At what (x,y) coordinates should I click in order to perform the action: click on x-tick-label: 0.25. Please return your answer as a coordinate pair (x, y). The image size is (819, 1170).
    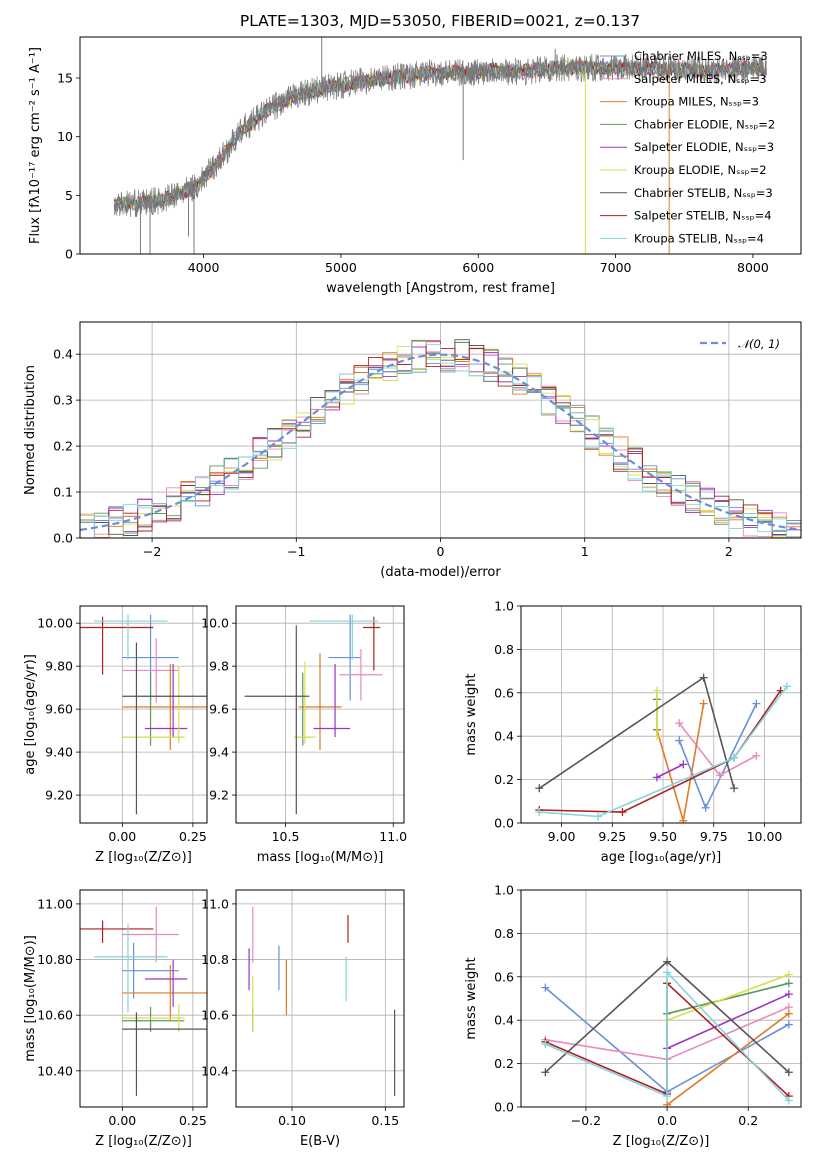
    Looking at the image, I should click on (193, 836).